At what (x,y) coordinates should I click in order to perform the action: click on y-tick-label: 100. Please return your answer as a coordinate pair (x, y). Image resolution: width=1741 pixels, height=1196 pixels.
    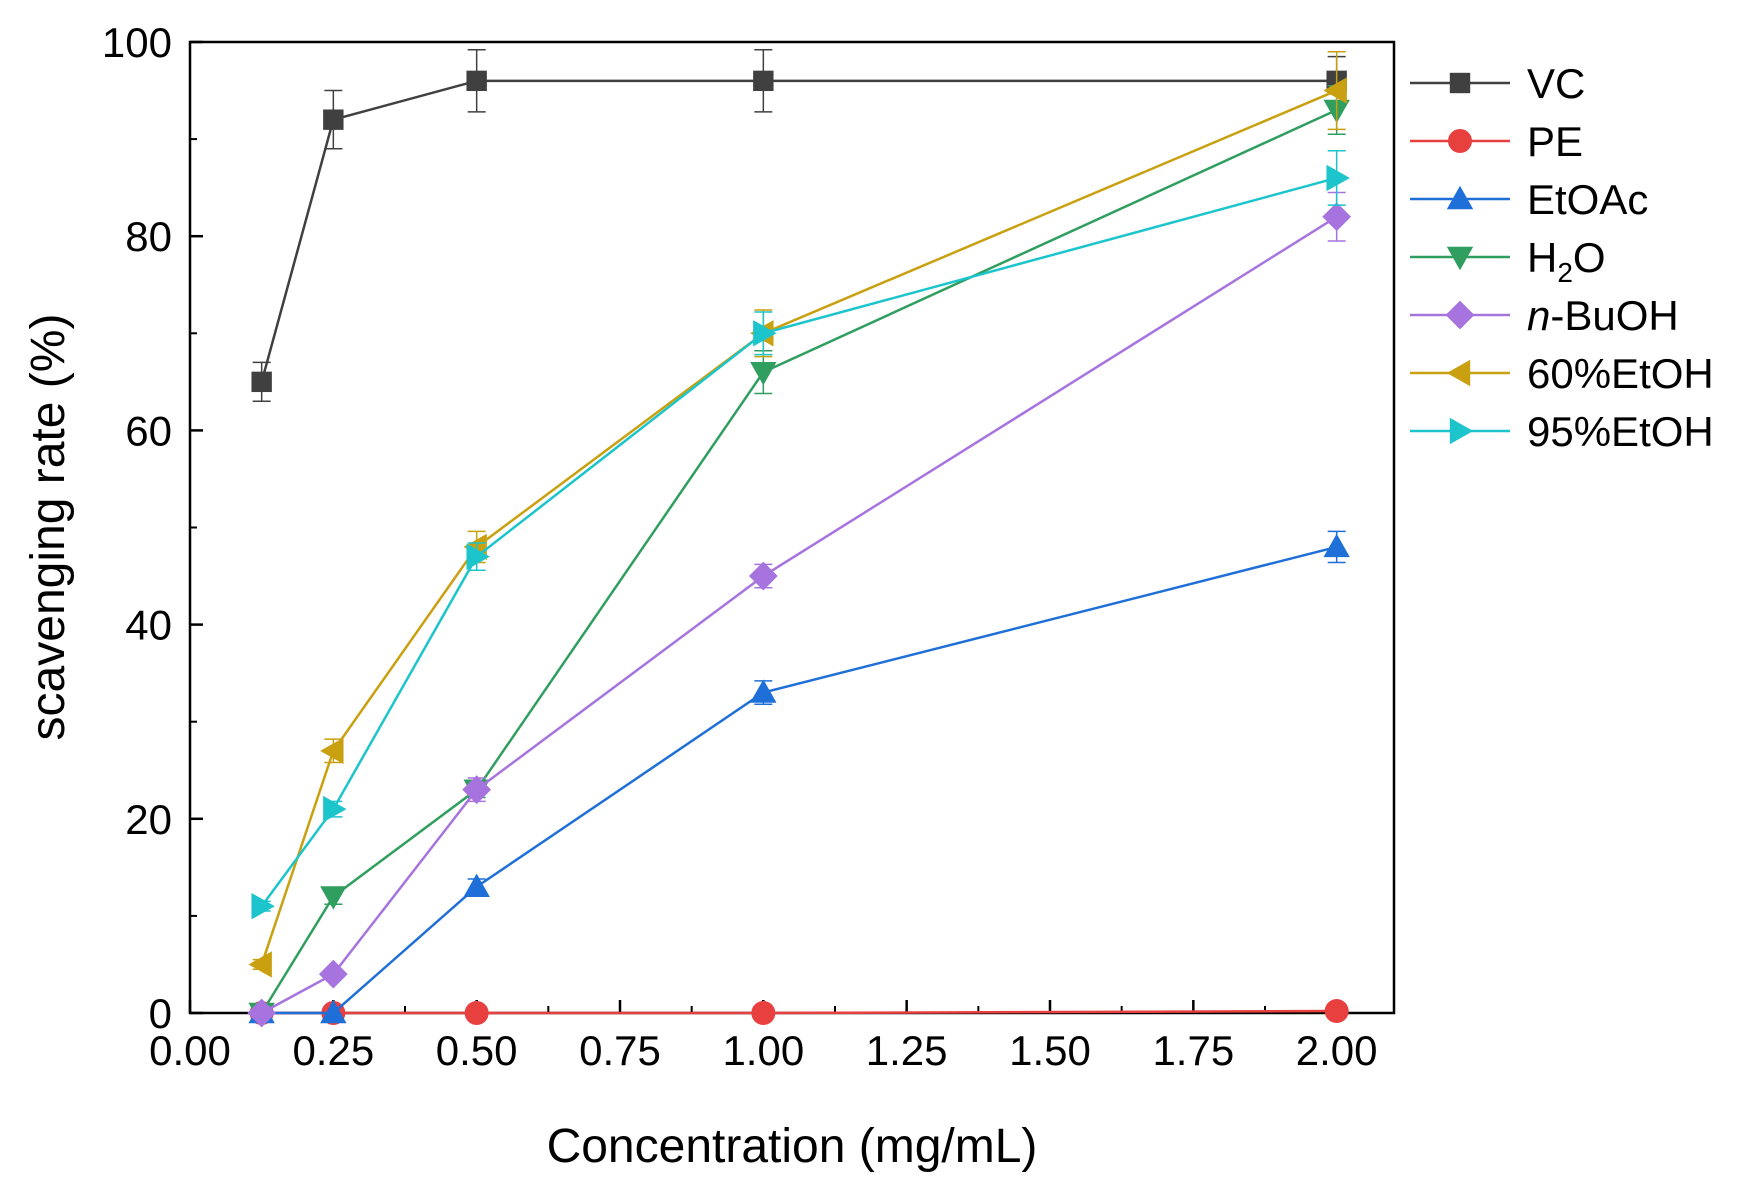
    Looking at the image, I should click on (137, 42).